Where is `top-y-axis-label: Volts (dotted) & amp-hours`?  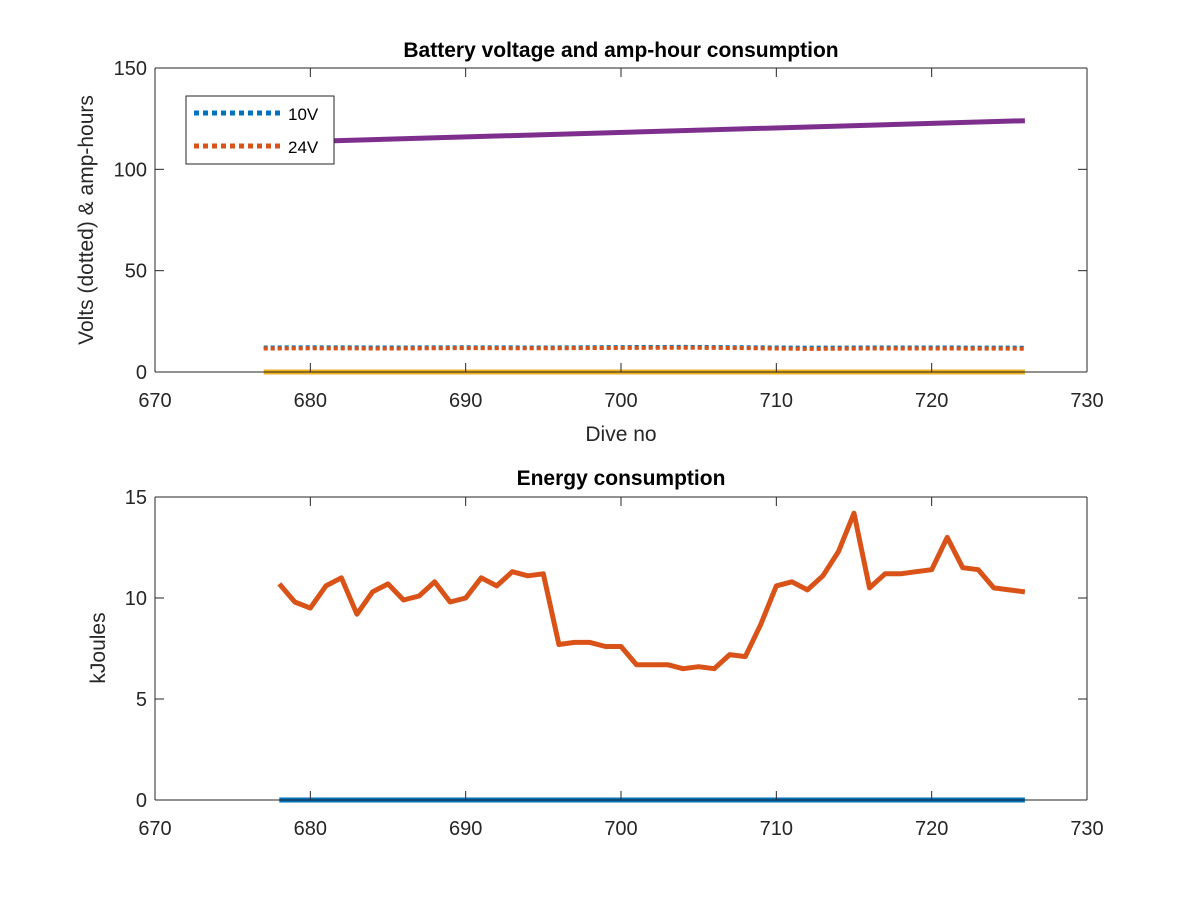
top-y-axis-label: Volts (dotted) & amp-hours is located at coordinates (86, 220).